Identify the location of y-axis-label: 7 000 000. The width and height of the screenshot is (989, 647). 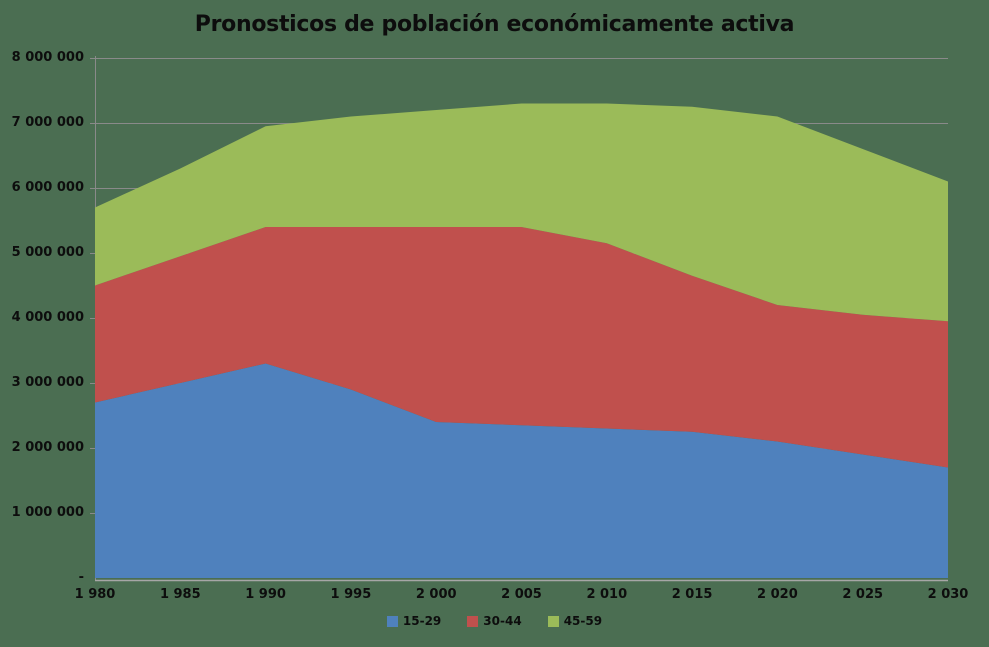
(47, 122).